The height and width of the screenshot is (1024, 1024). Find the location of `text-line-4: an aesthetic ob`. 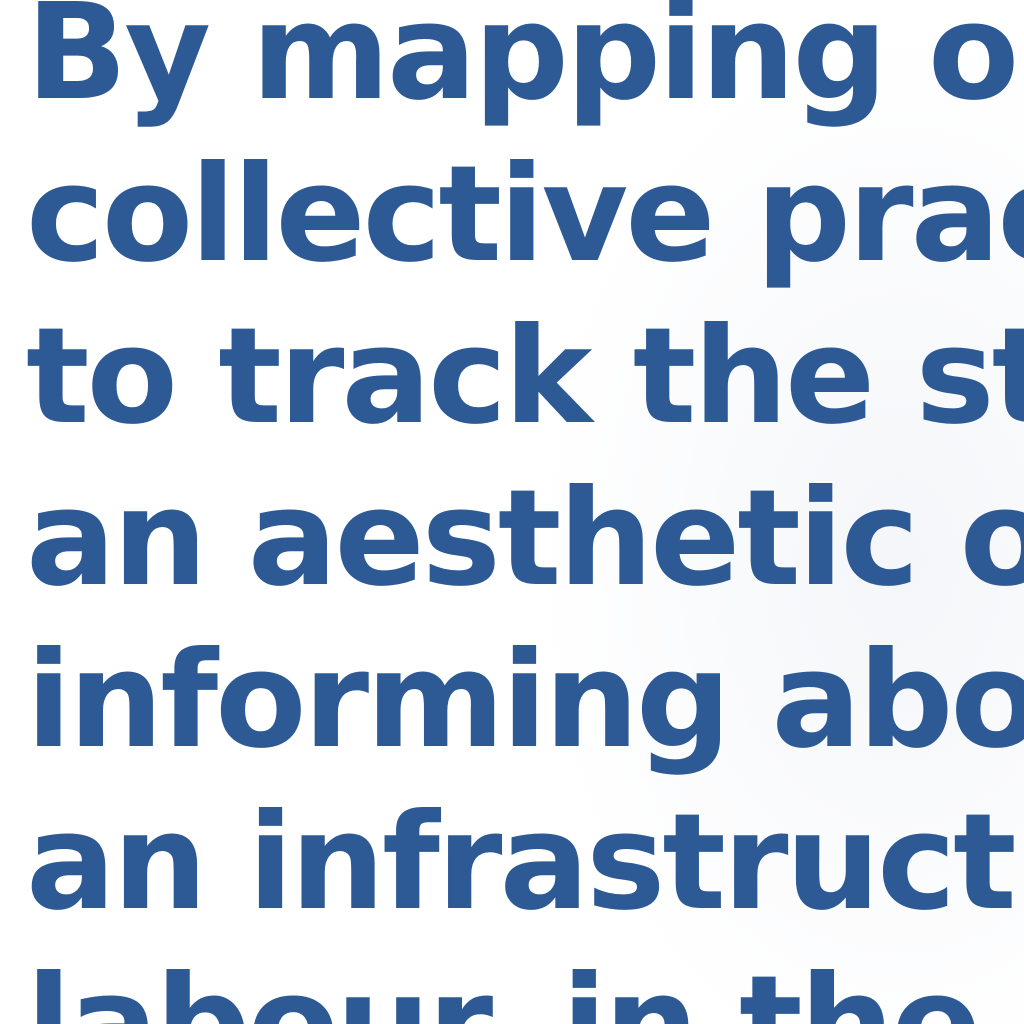

text-line-4: an aesthetic ob is located at coordinates (525, 539).